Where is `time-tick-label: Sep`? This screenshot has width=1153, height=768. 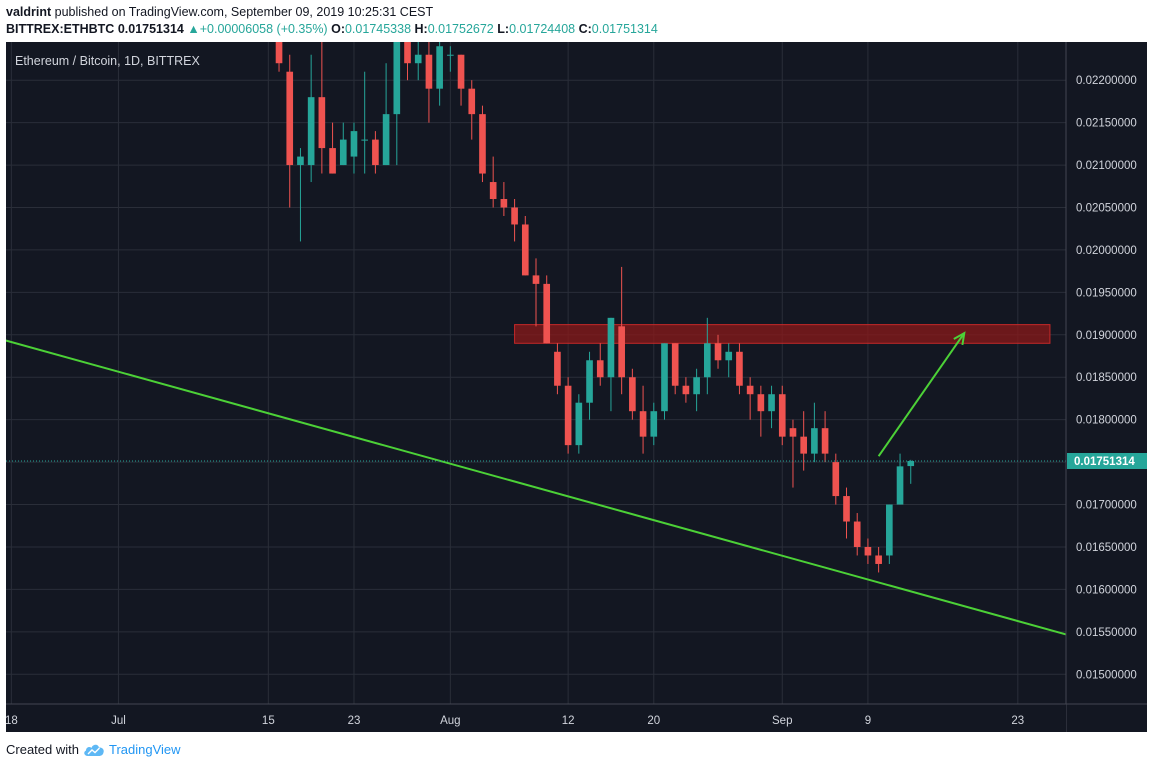 time-tick-label: Sep is located at coordinates (782, 721).